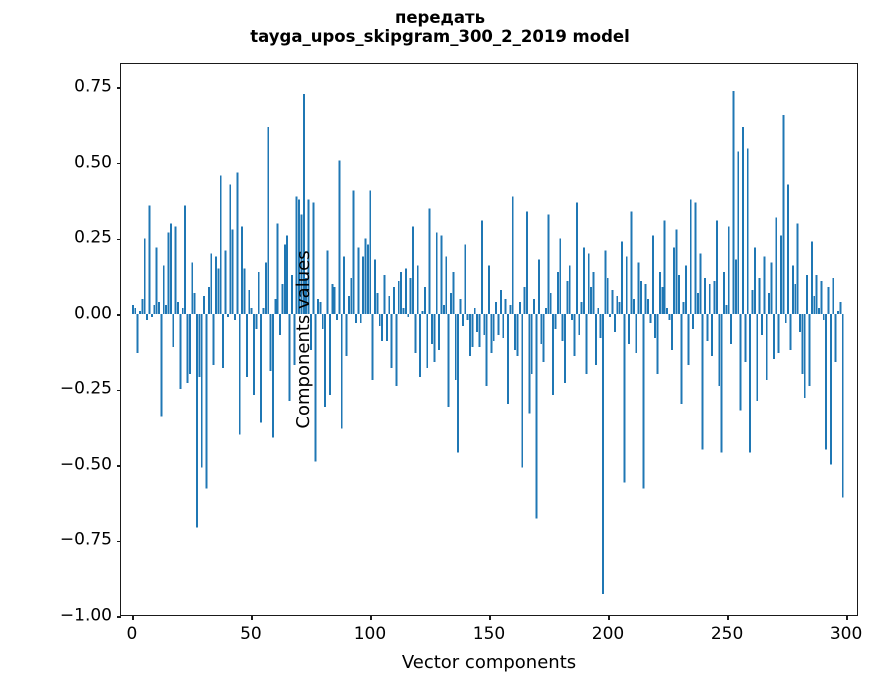 This screenshot has height=696, width=880. I want to click on y-tick-label: 0.50, so click(93, 162).